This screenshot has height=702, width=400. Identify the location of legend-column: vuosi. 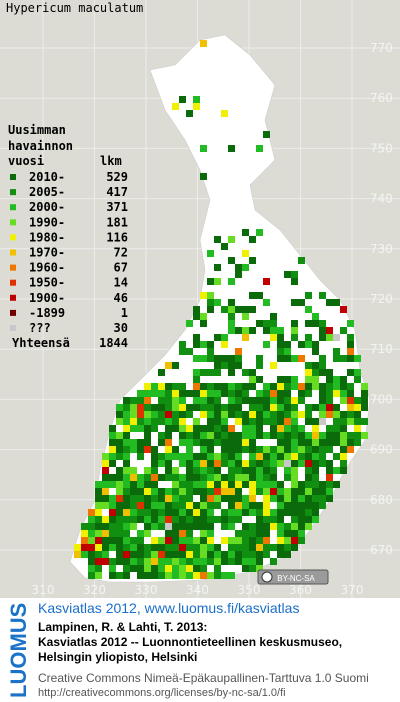
(26, 161).